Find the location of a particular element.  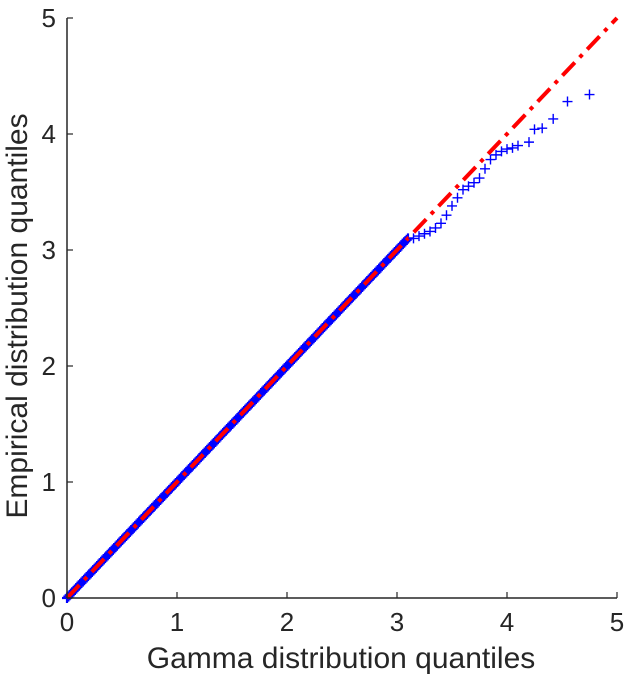

y-tick-label: 2 is located at coordinates (49, 366).